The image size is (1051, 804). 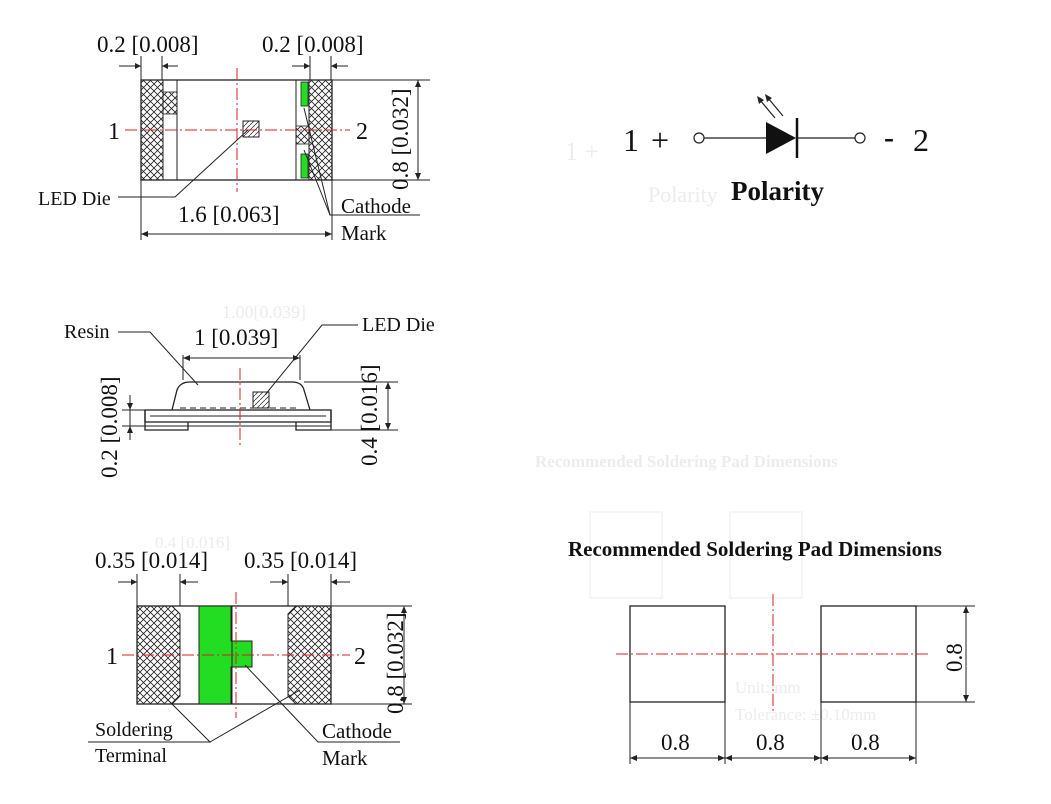 What do you see at coordinates (660, 140) in the screenshot?
I see `polarity-plus: +` at bounding box center [660, 140].